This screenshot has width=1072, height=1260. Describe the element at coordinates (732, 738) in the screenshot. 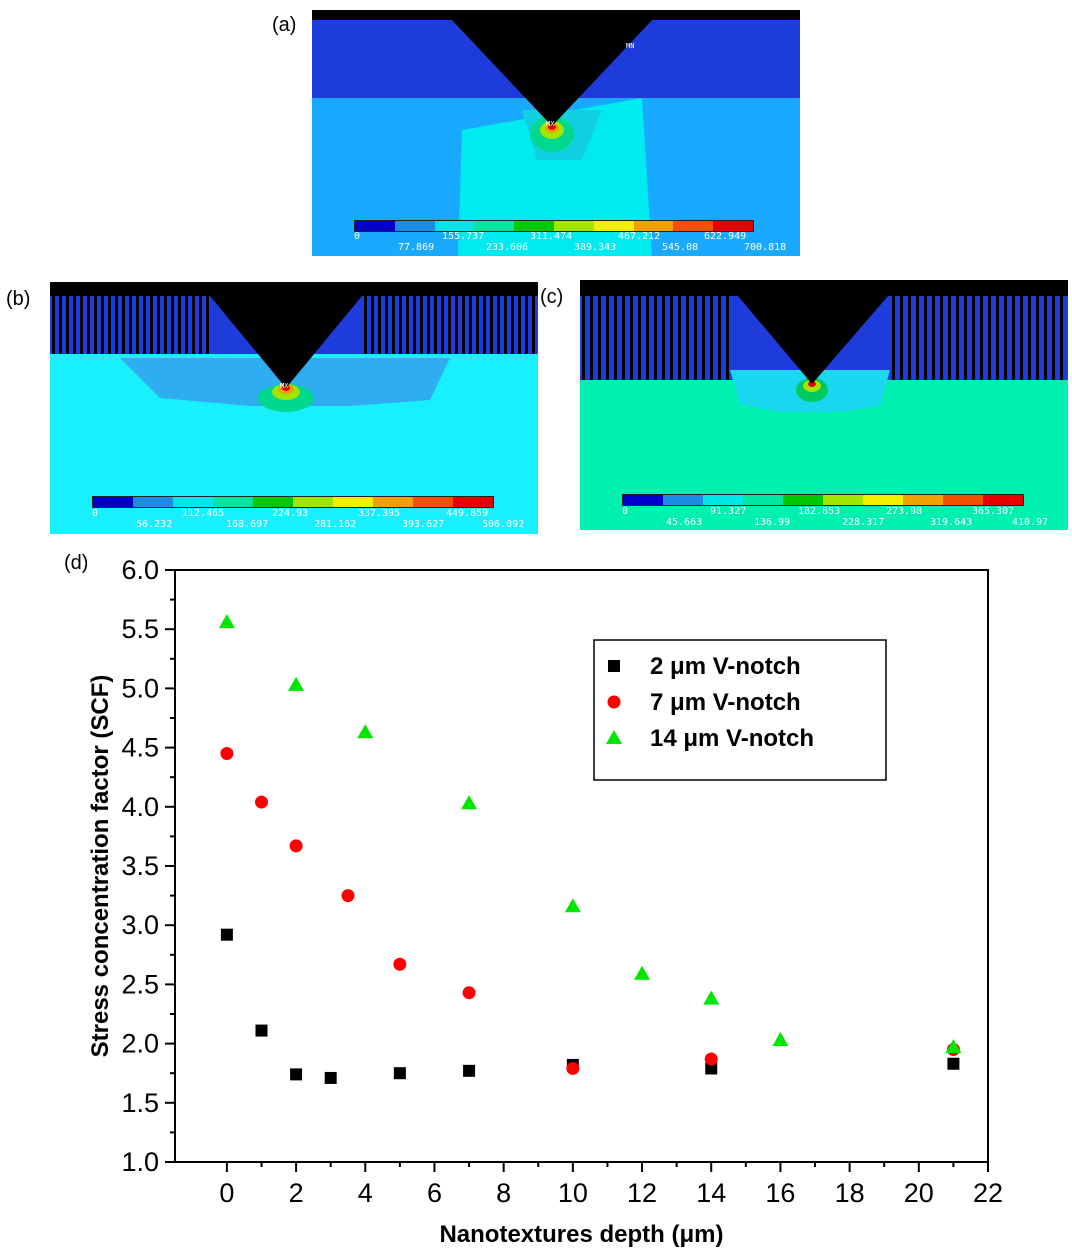

I see `legend-label: 14 μm V-notch` at that location.